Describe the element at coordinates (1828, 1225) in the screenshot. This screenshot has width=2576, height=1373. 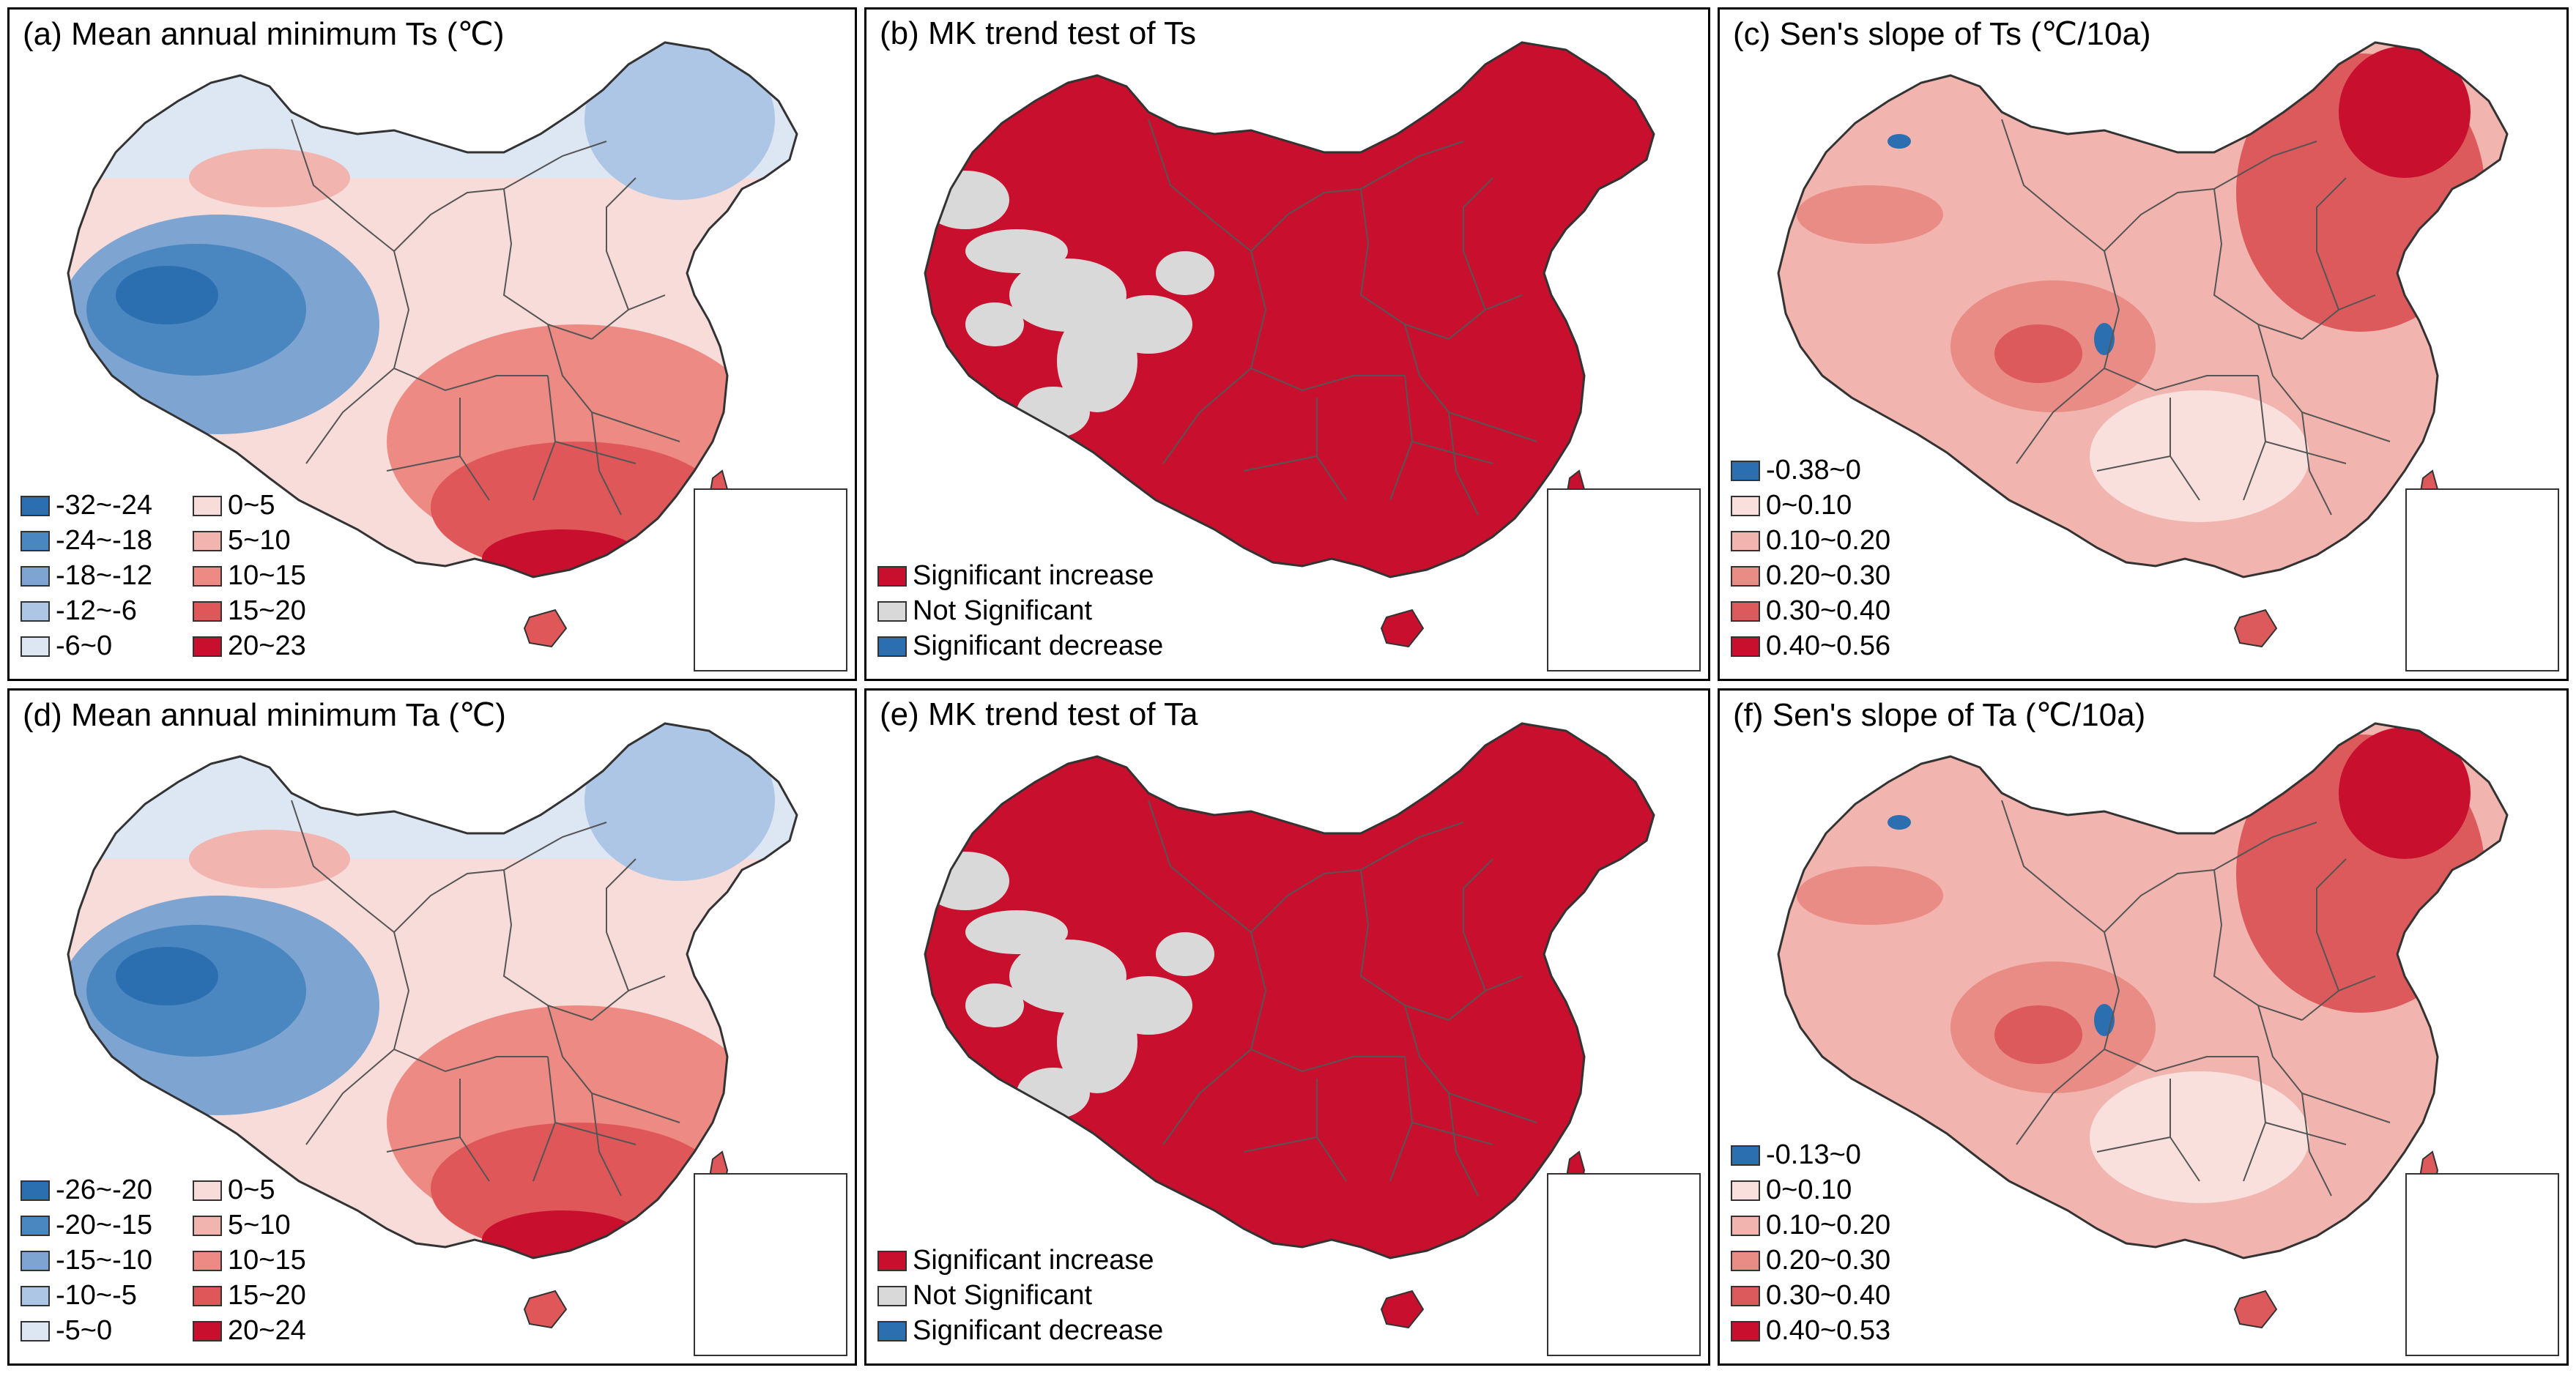
I see `legend-label: 0.10~0.20` at that location.